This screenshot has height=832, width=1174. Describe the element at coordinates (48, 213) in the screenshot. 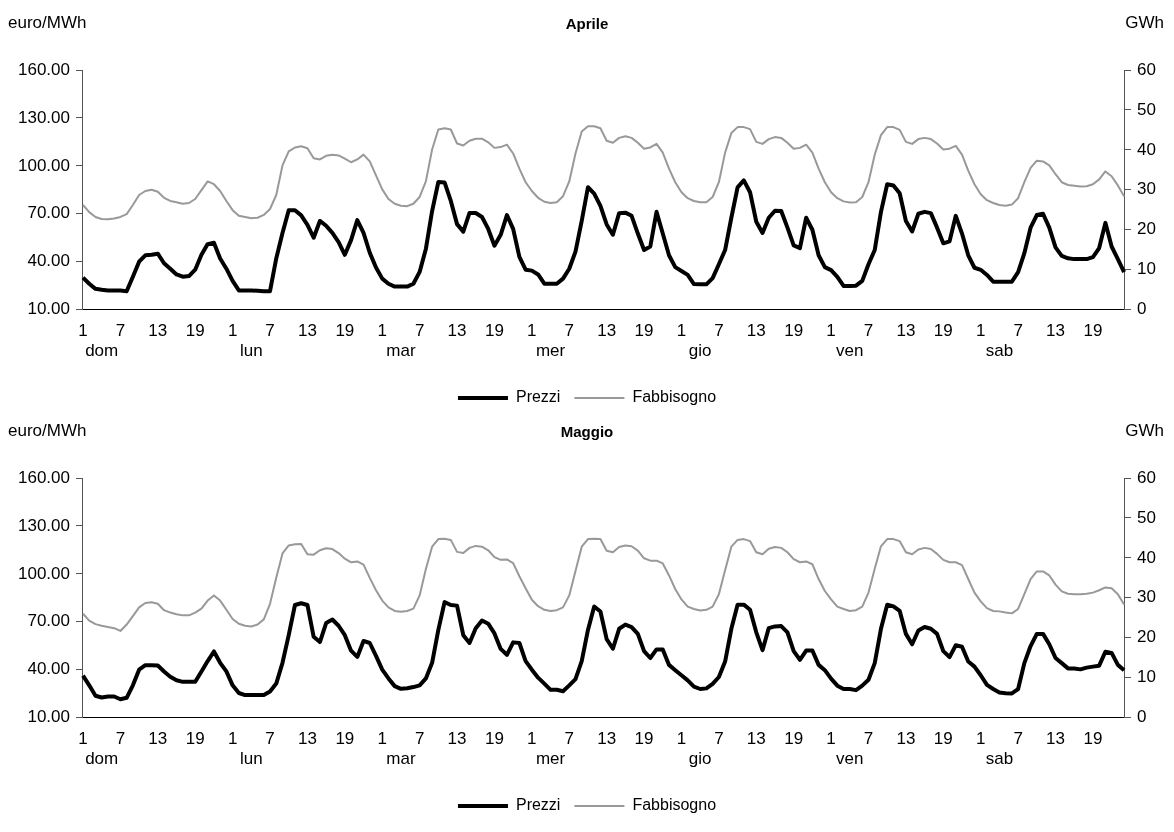

I see `y-tick-label: 70.00` at that location.